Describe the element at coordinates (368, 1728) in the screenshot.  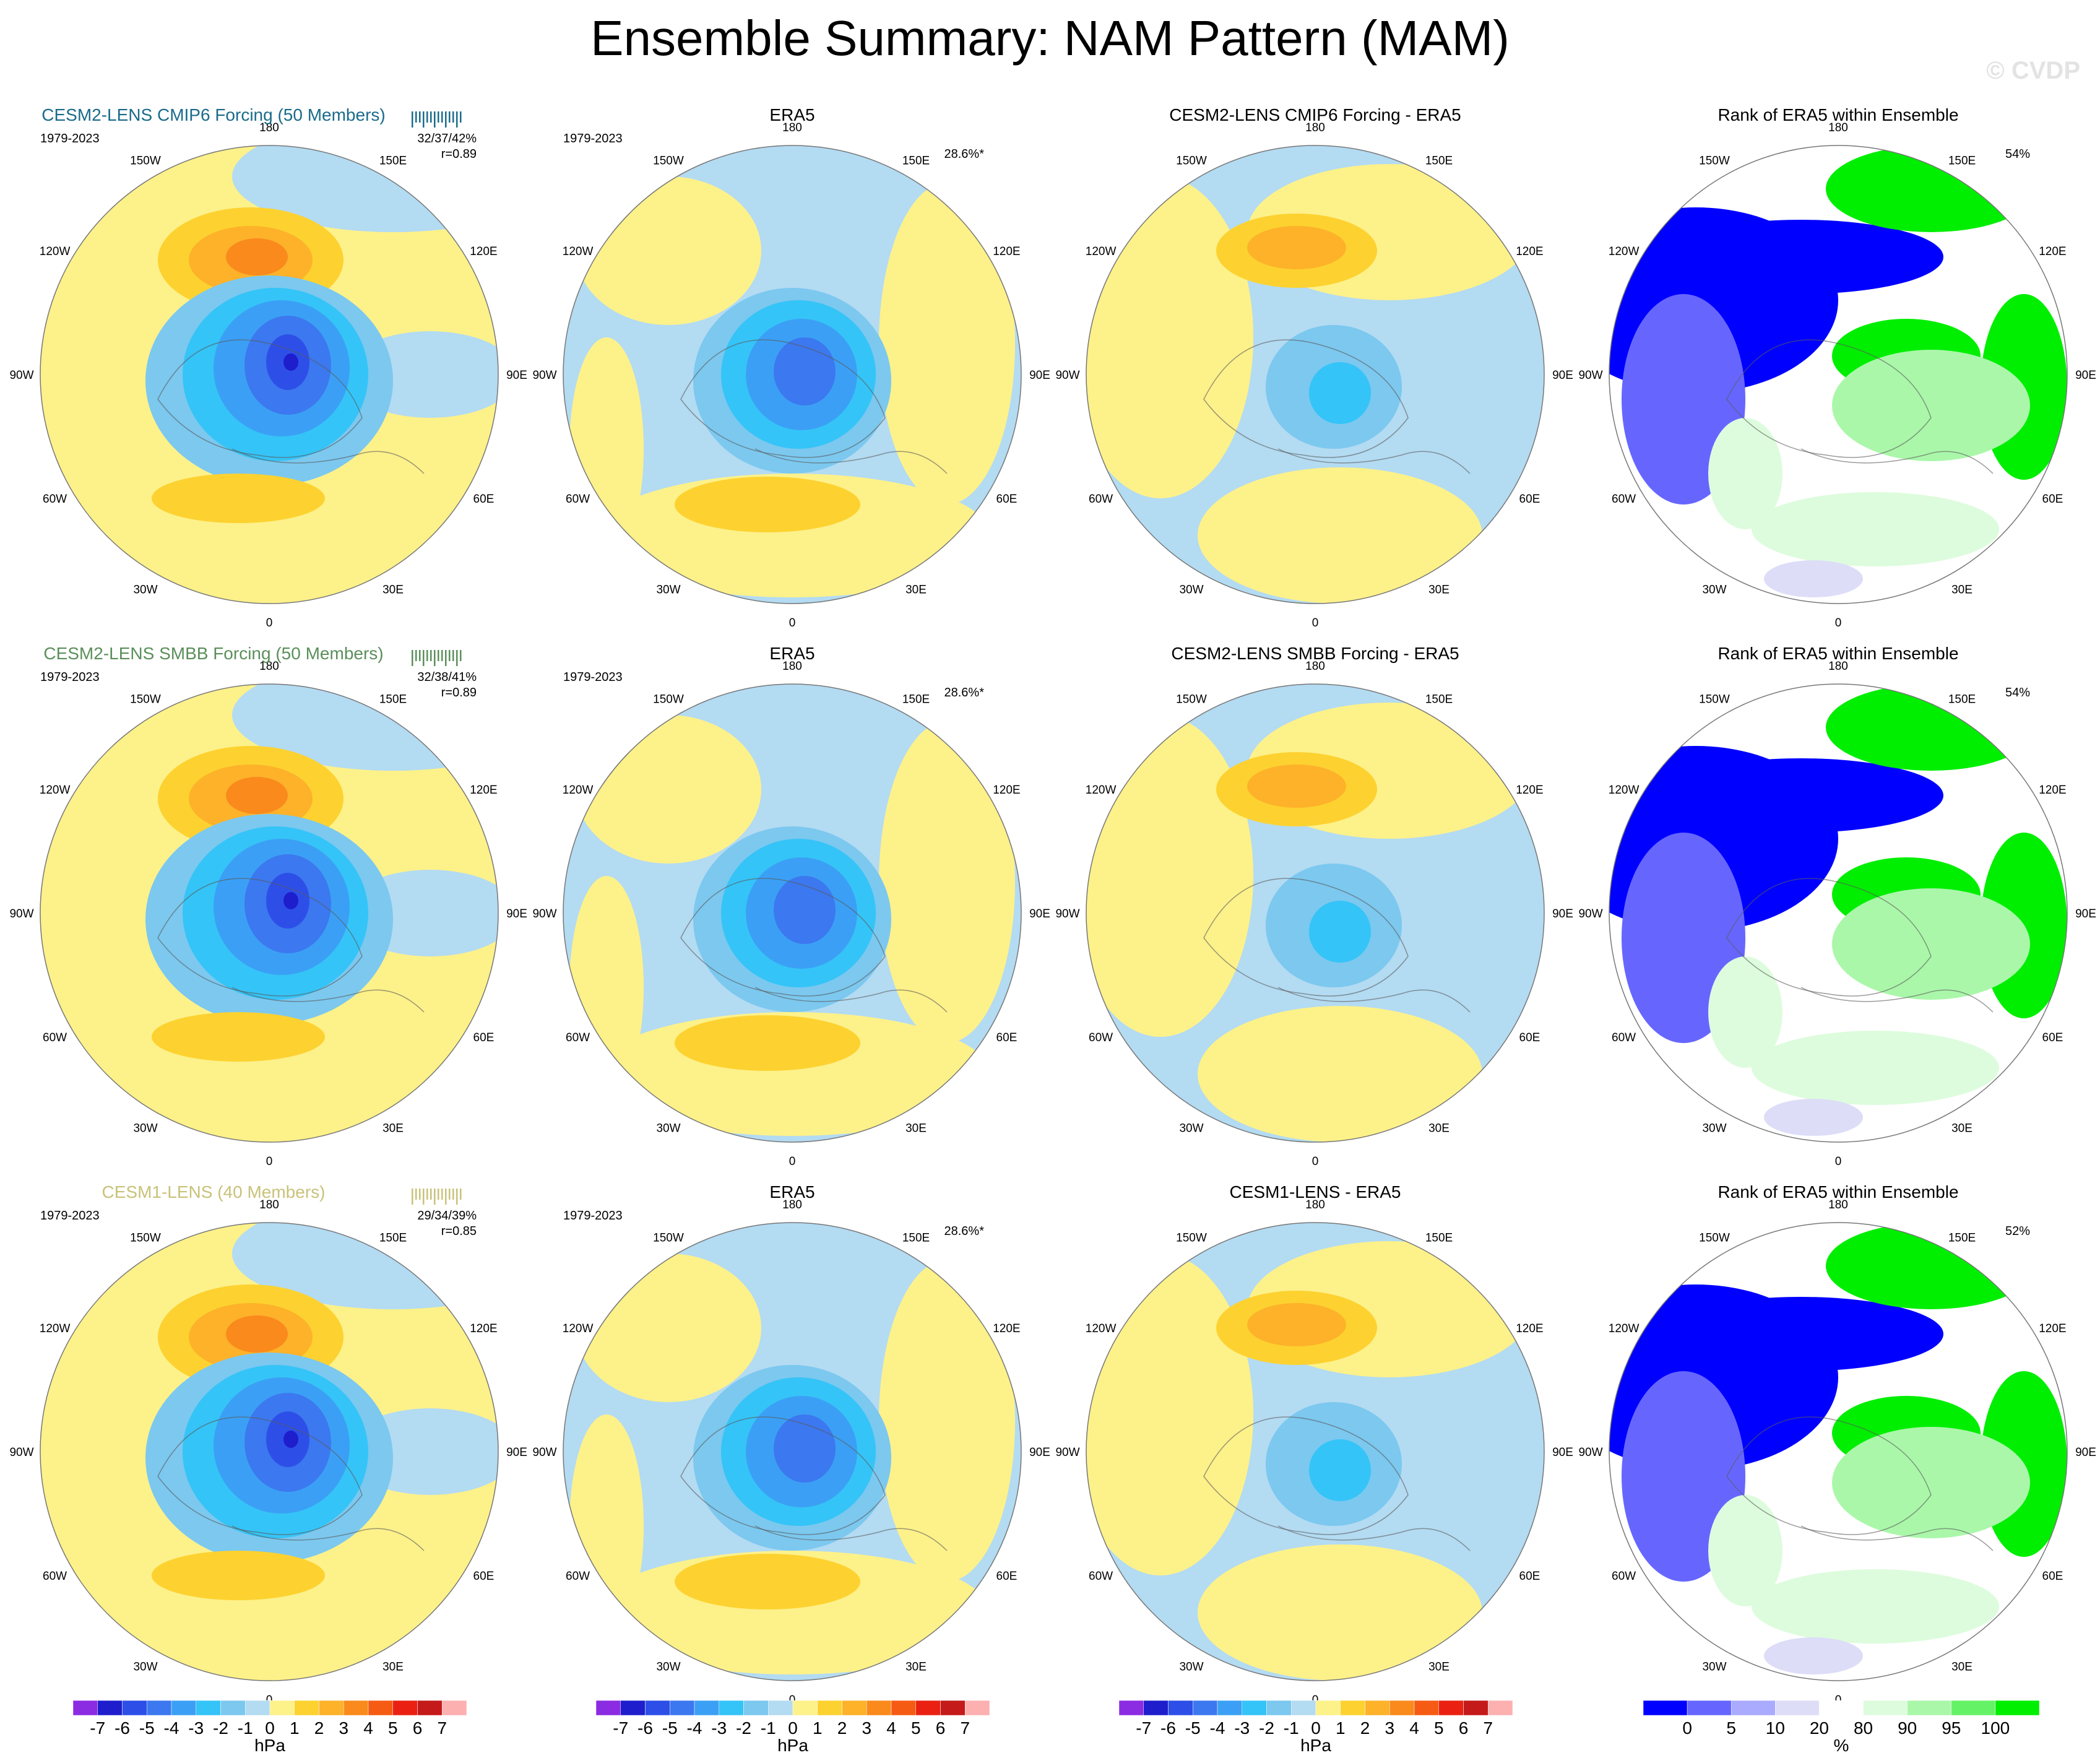
I see `colorbar-label: 4` at that location.